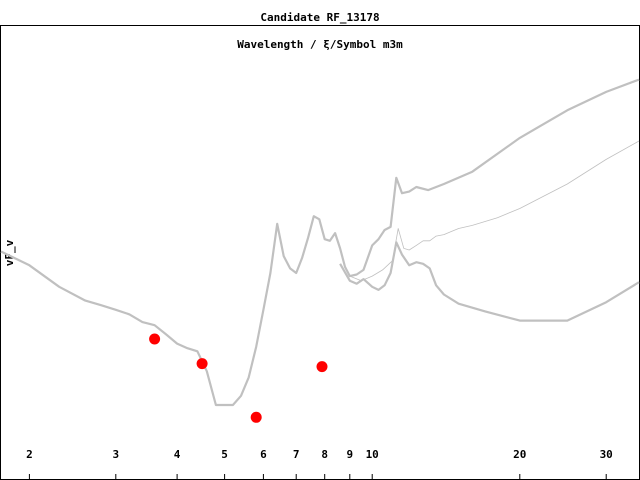 The width and height of the screenshot is (640, 480). I want to click on x-tick-label-5: 5, so click(224, 454).